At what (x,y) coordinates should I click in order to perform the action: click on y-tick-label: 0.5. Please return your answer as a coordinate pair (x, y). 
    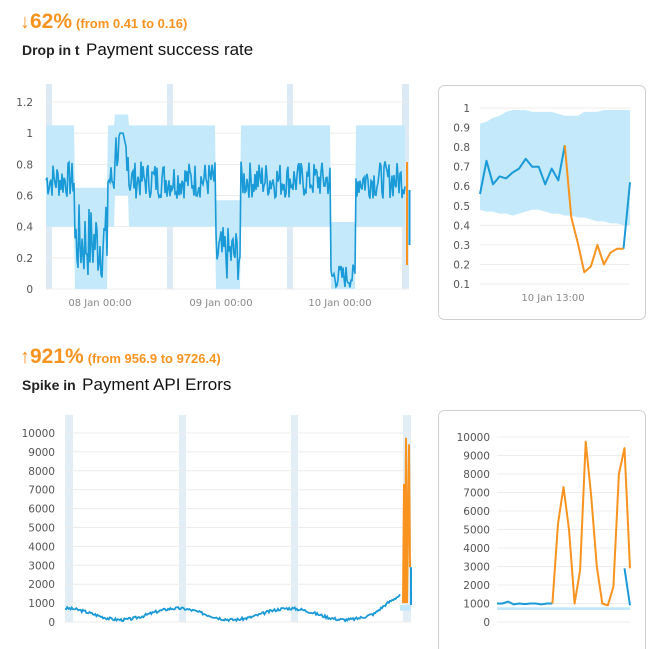
    Looking at the image, I should click on (461, 207).